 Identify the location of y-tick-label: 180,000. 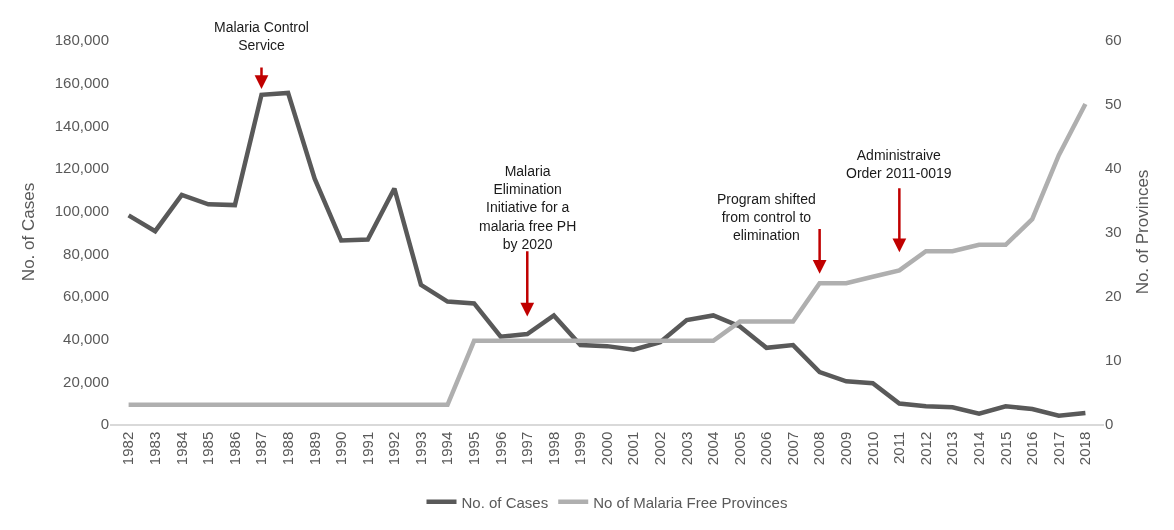
(81, 40).